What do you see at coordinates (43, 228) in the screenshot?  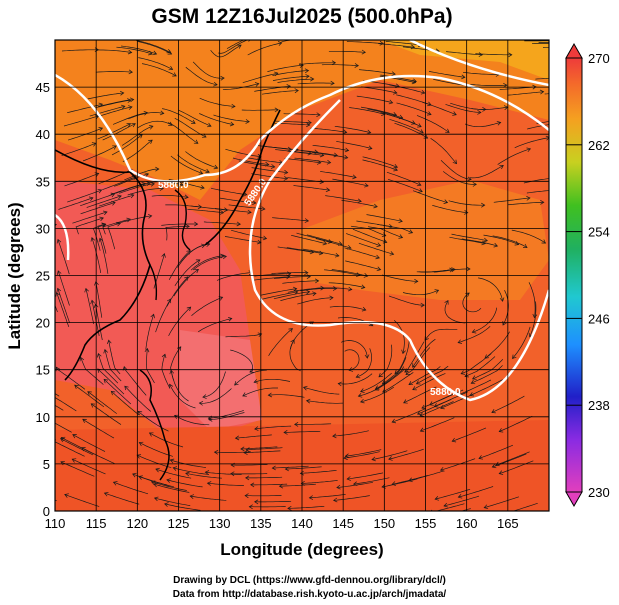 I see `y-tick-label: 30` at bounding box center [43, 228].